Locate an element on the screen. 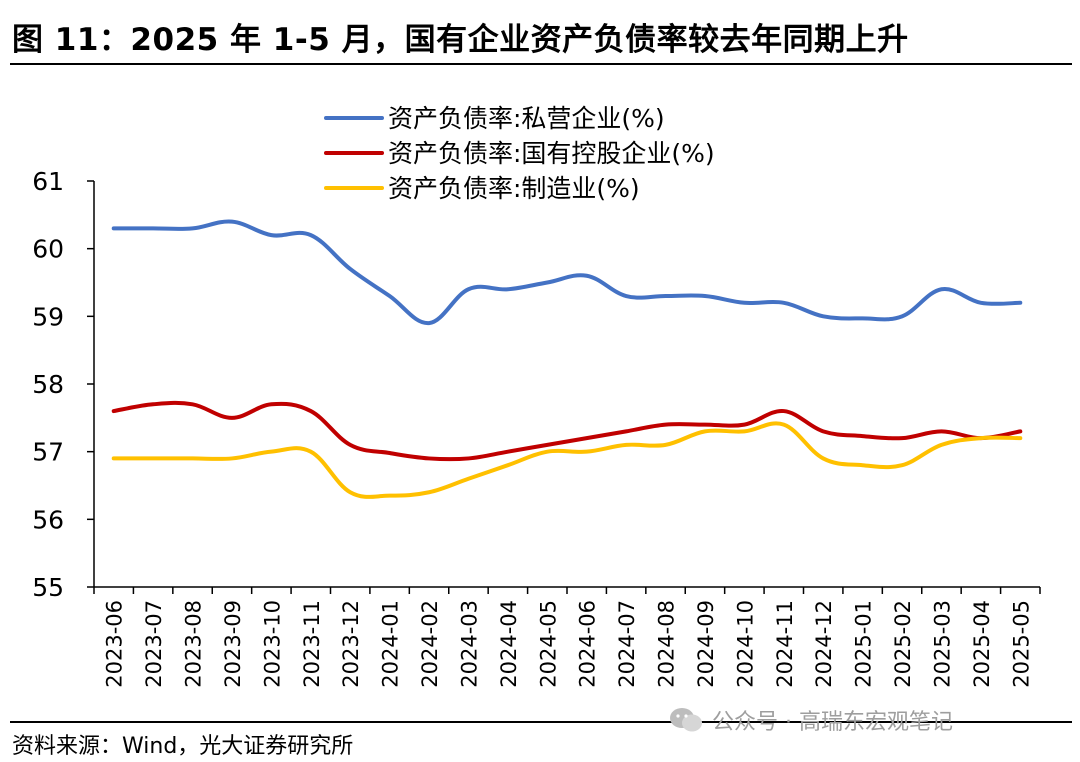 The width and height of the screenshot is (1080, 762). y-tick-label: 59 is located at coordinates (48, 316).